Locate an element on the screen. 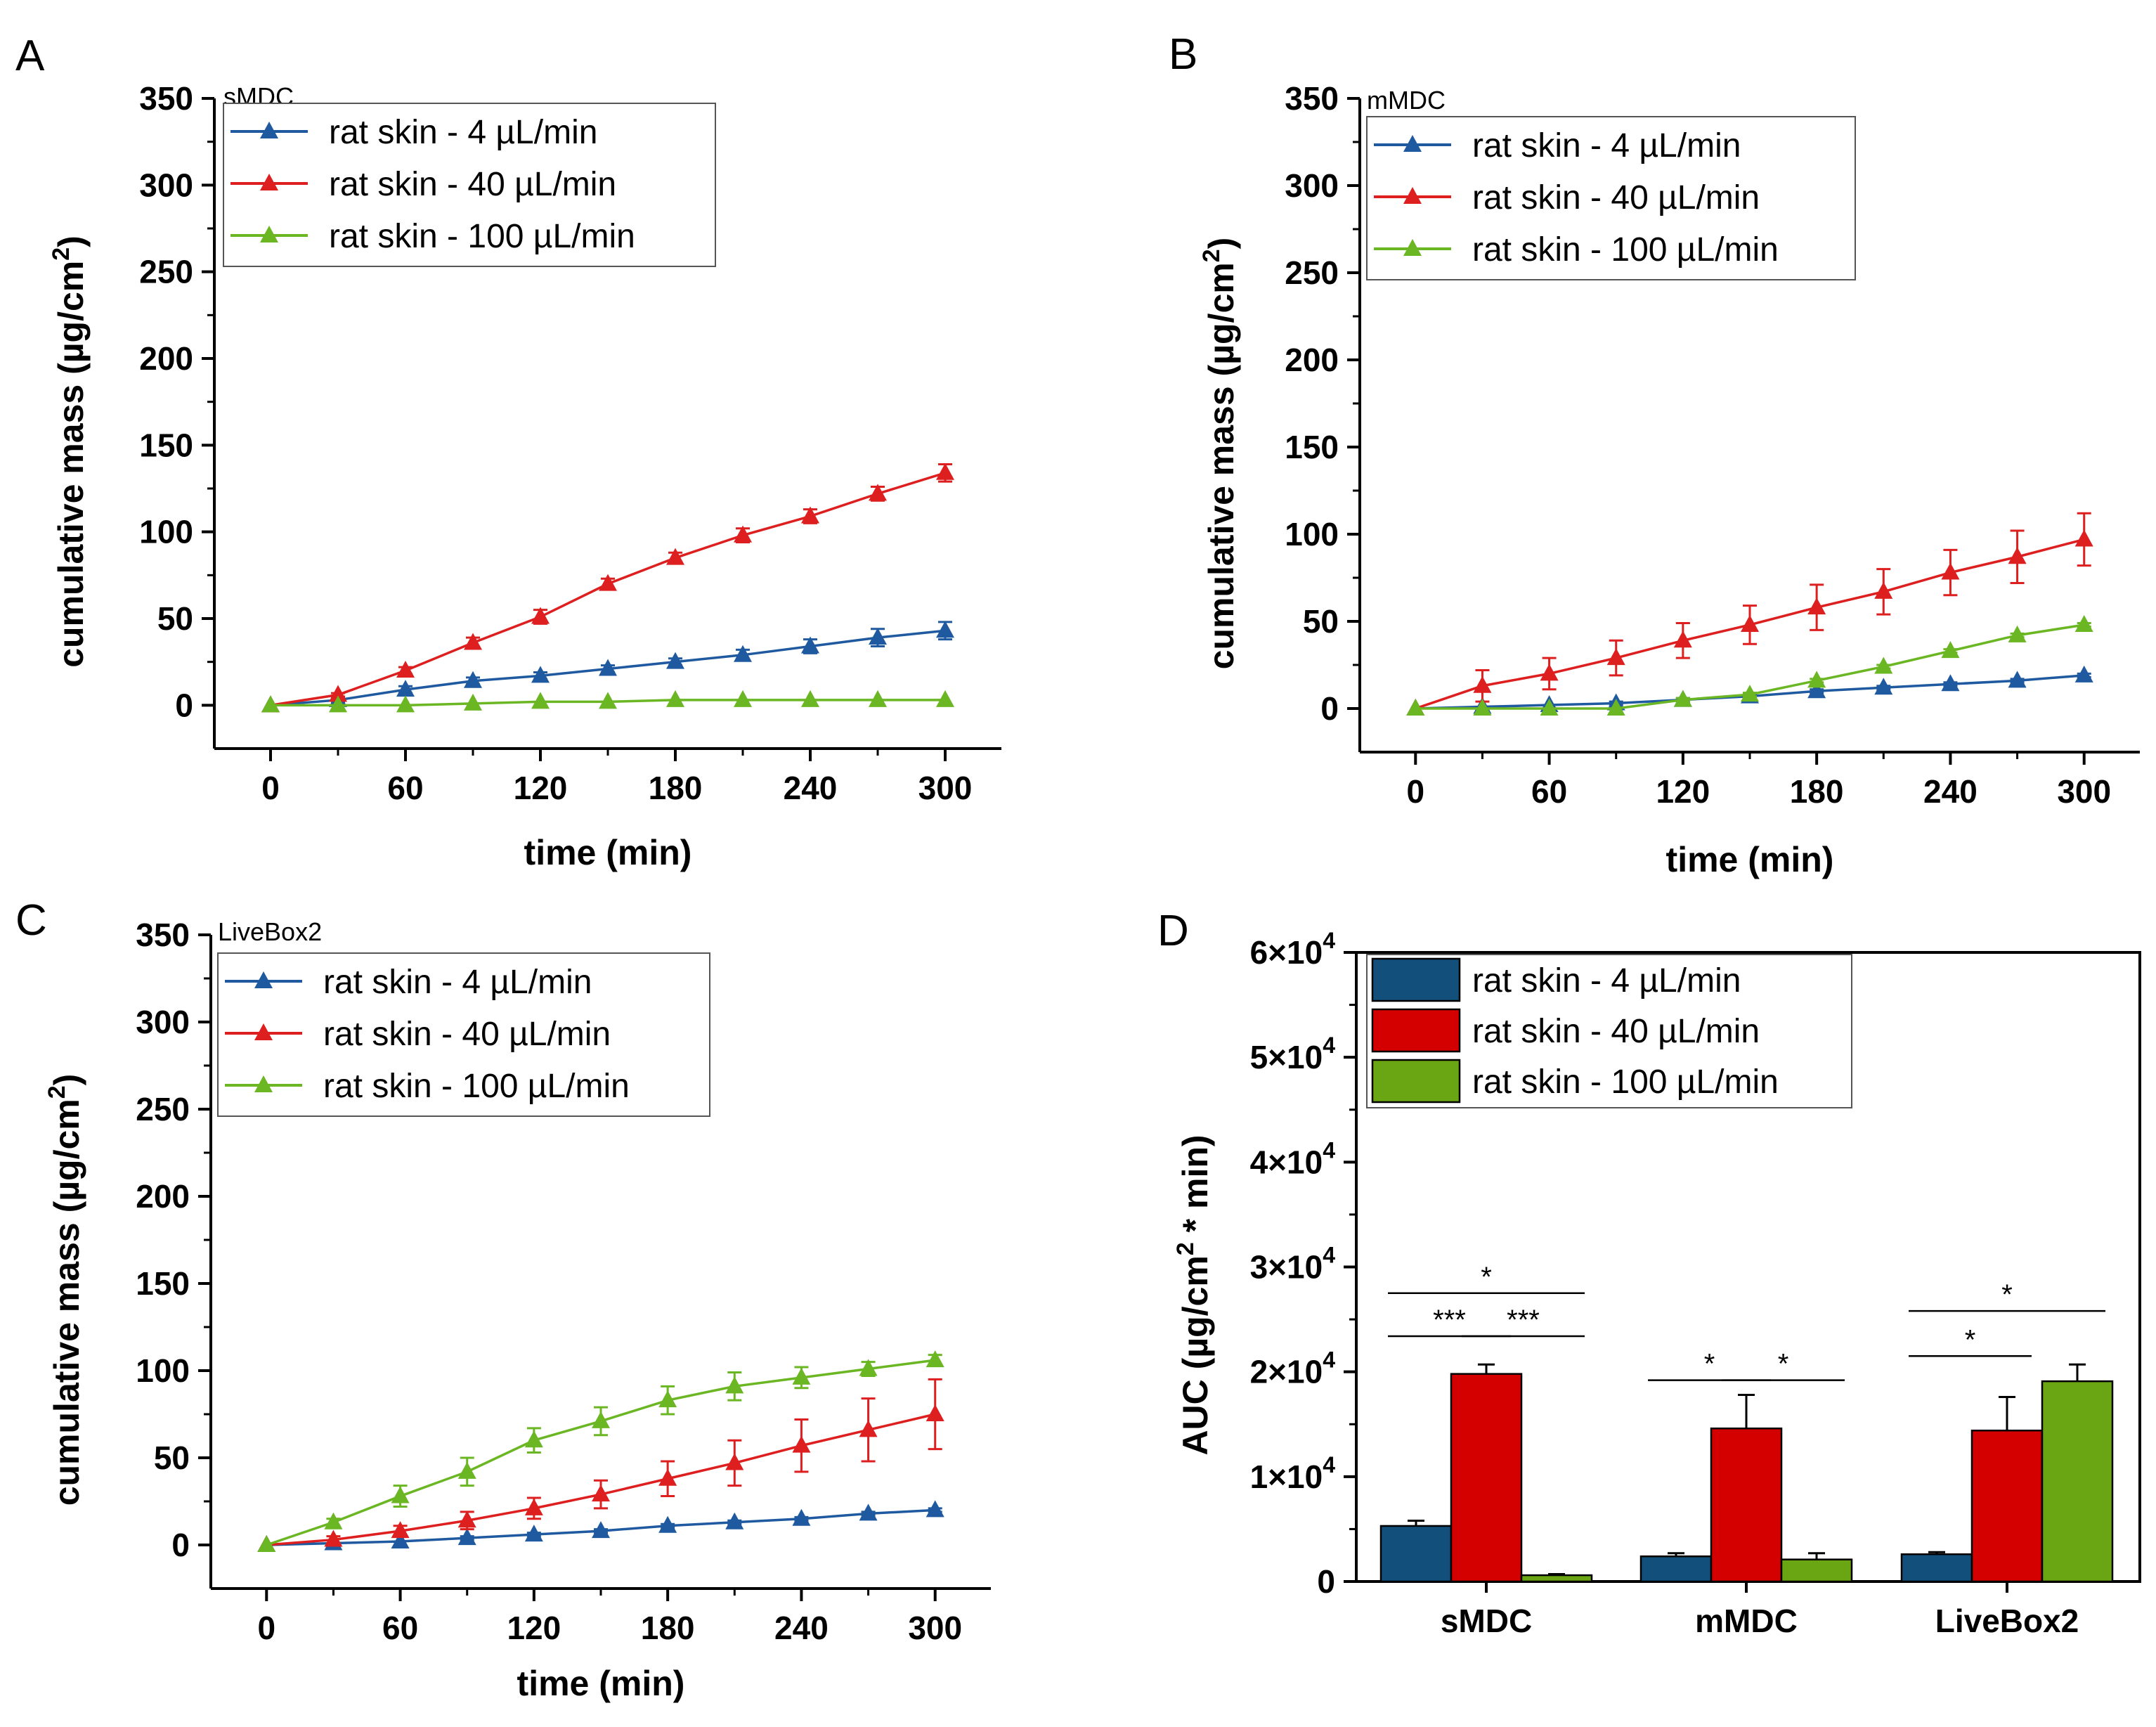 The width and height of the screenshot is (2156, 1727). legend-label-c: rat skin - 40 µL/min is located at coordinates (467, 1034).